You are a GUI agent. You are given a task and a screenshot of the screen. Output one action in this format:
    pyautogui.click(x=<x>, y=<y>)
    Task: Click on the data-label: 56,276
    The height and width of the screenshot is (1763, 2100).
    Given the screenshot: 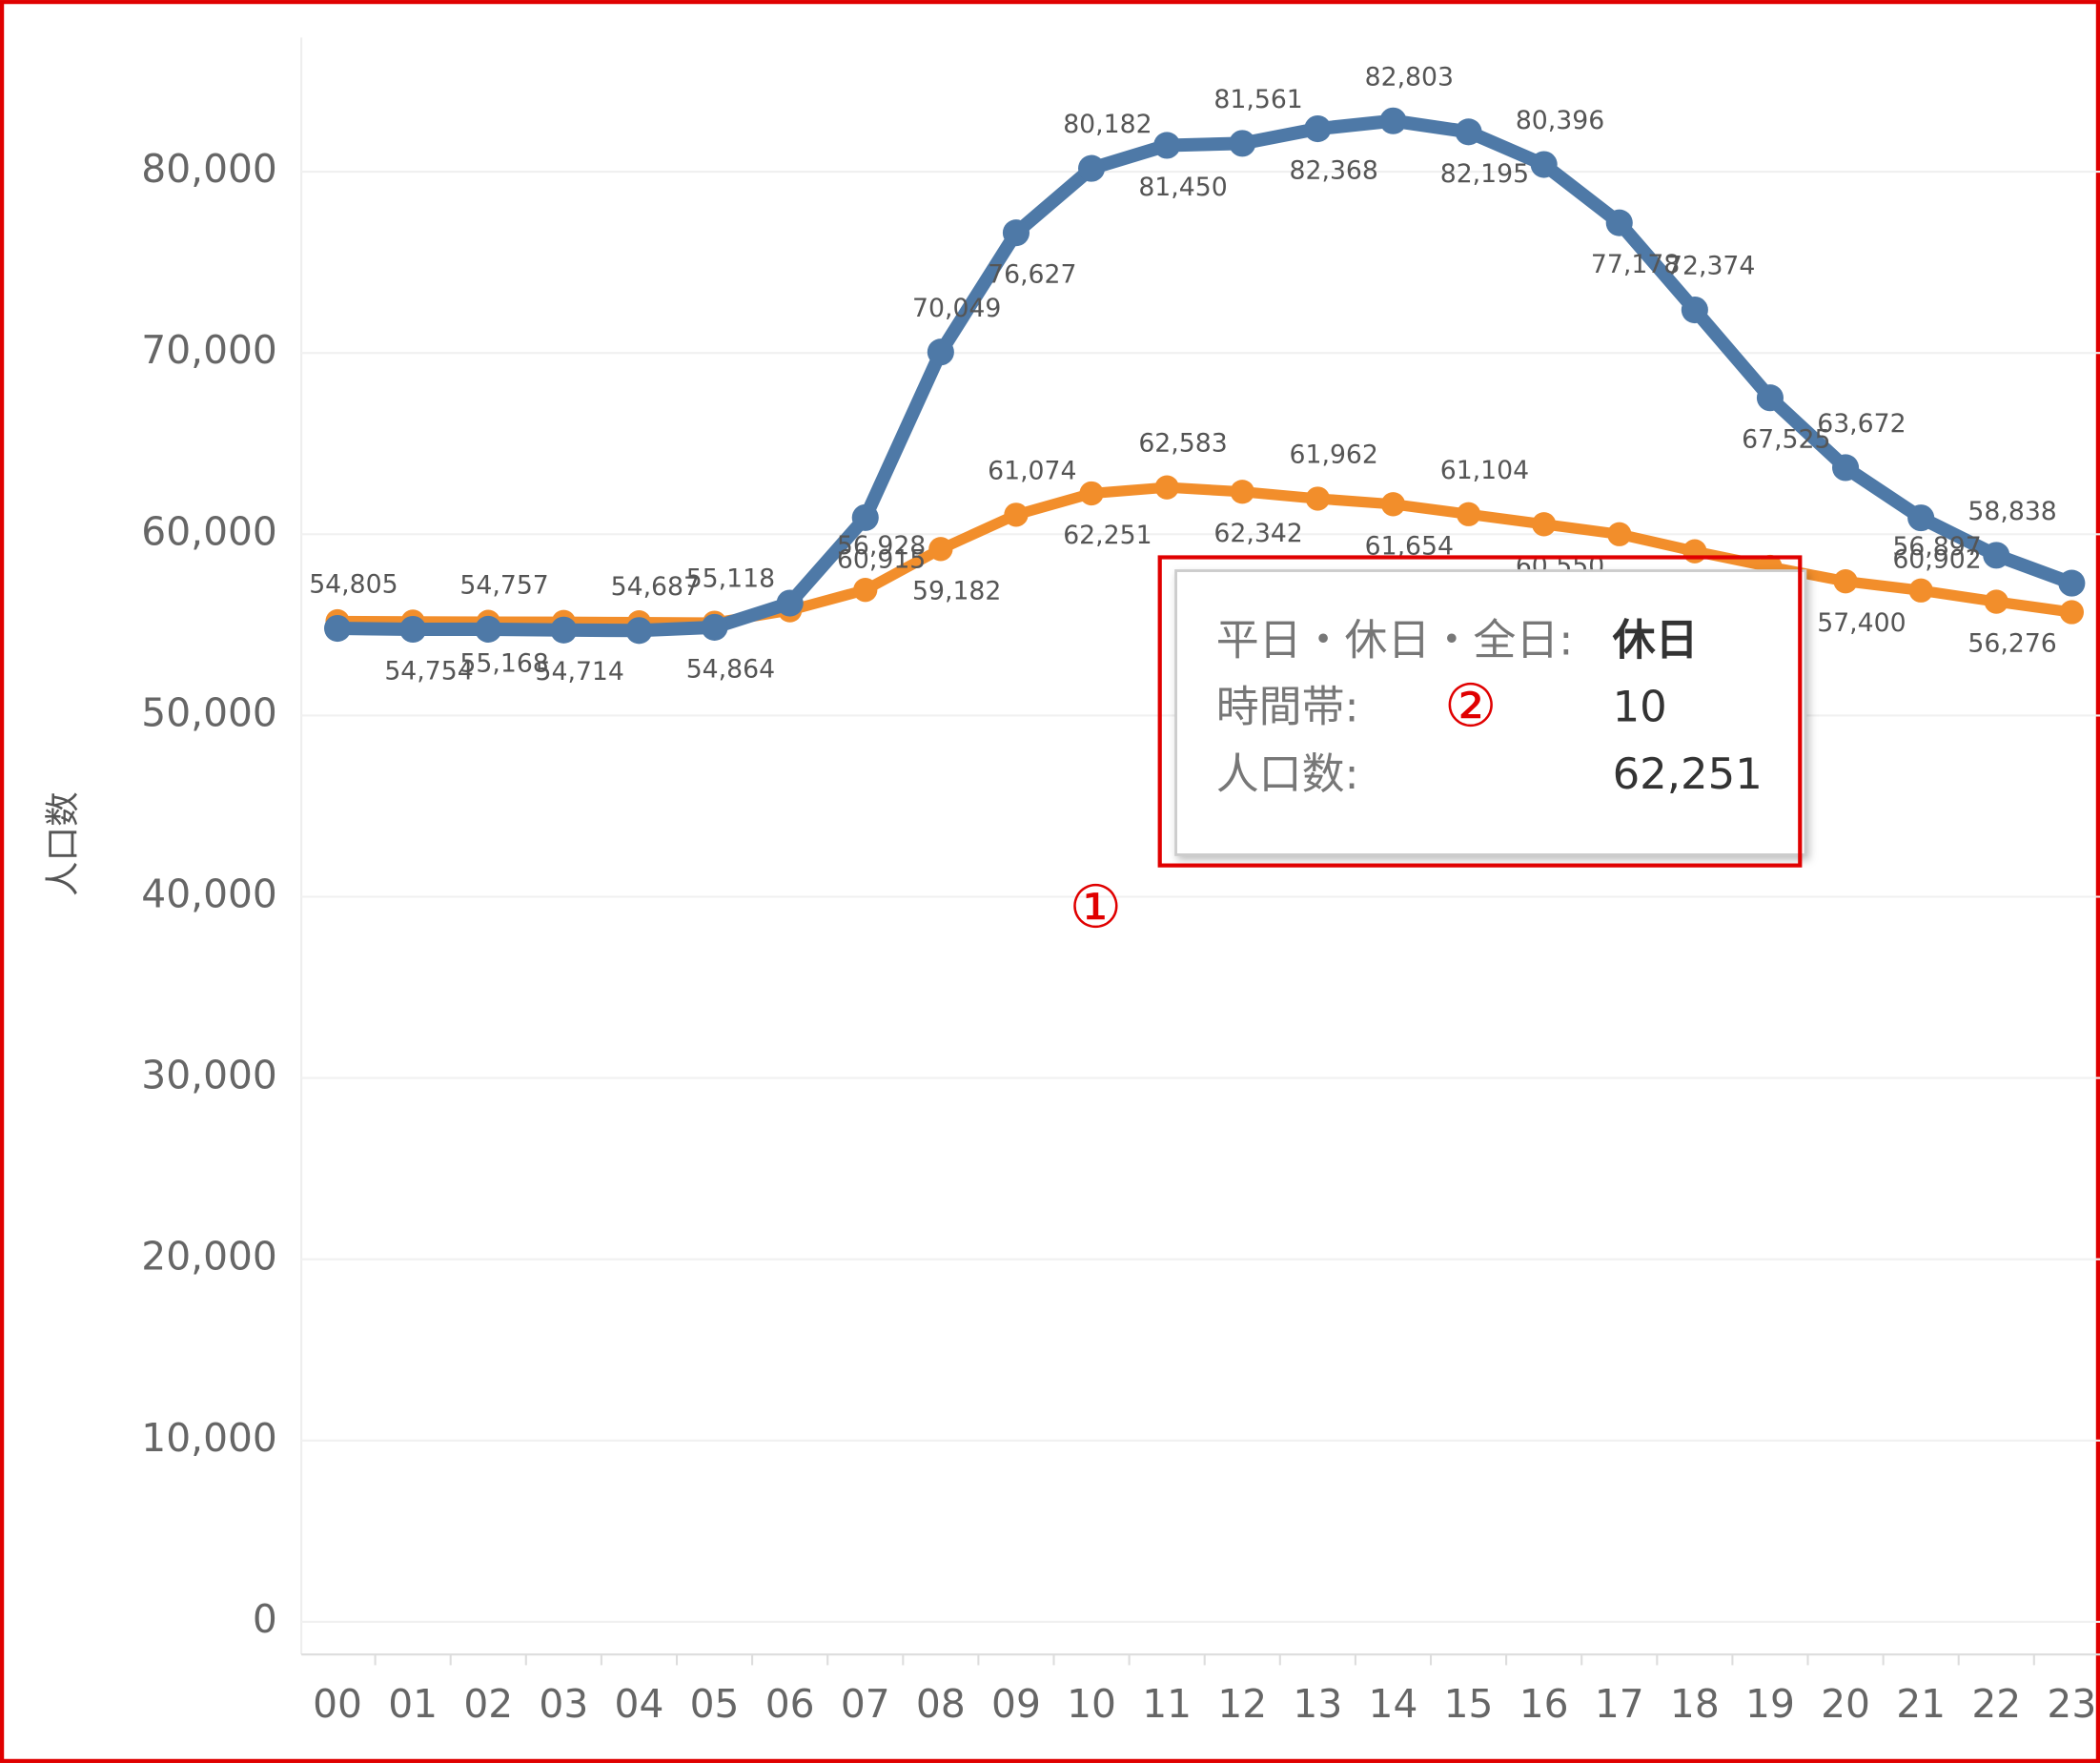 What is the action you would take?
    pyautogui.click(x=2011, y=644)
    